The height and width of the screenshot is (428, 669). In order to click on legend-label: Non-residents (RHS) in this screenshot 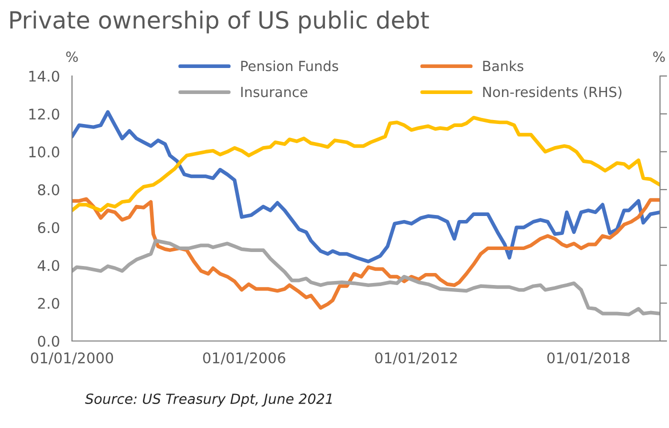, I will do `click(552, 92)`.